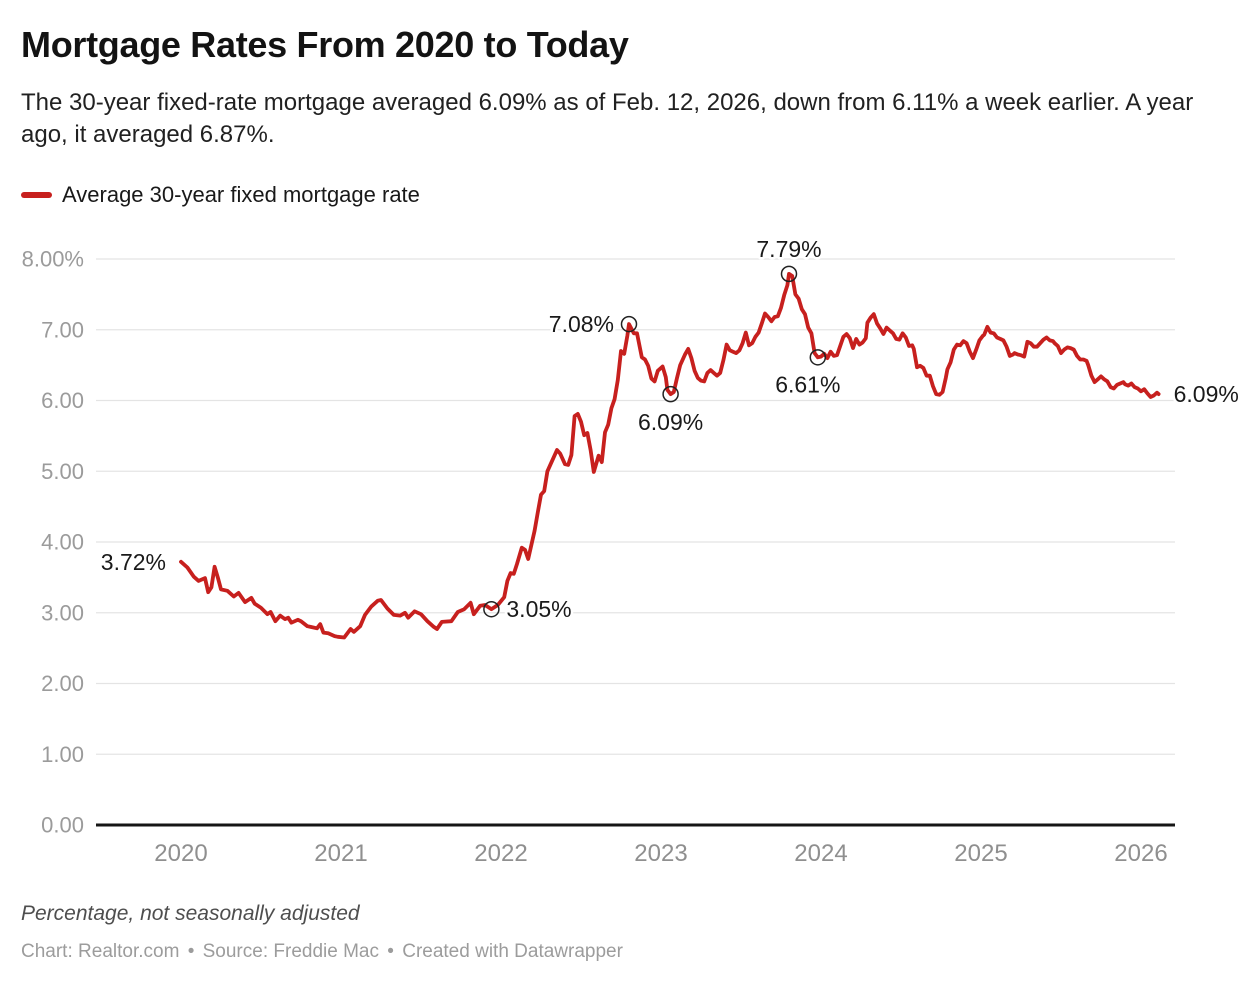  I want to click on x-axis-tick-label: 2026, so click(1140, 853).